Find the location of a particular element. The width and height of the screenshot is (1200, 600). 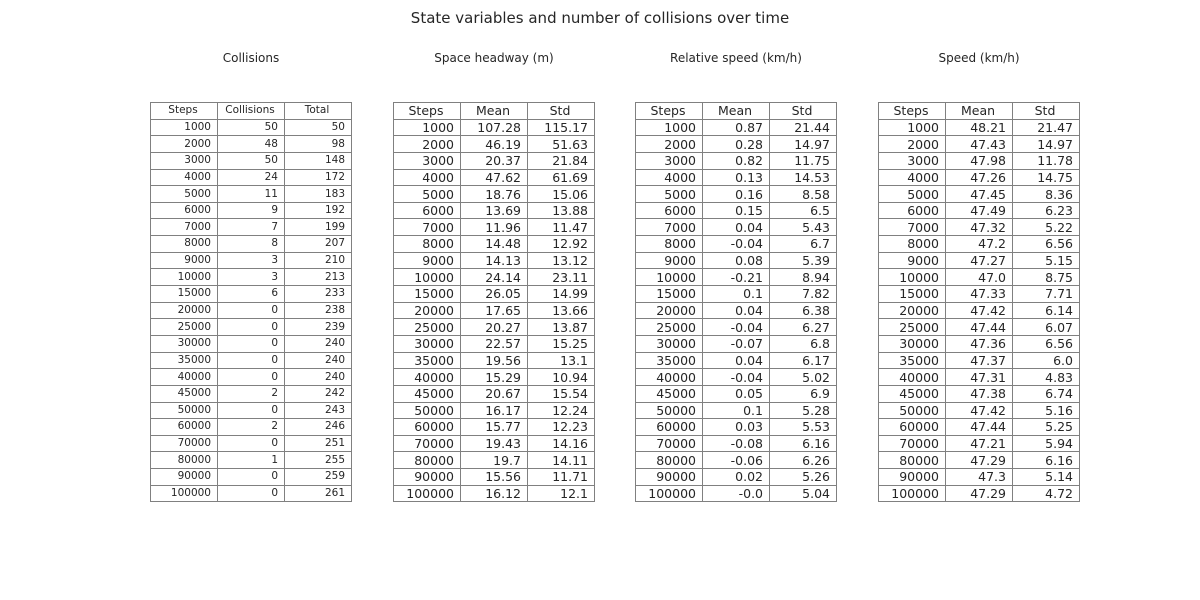

table-row: 10000 47.0 8.75 is located at coordinates (979, 277).